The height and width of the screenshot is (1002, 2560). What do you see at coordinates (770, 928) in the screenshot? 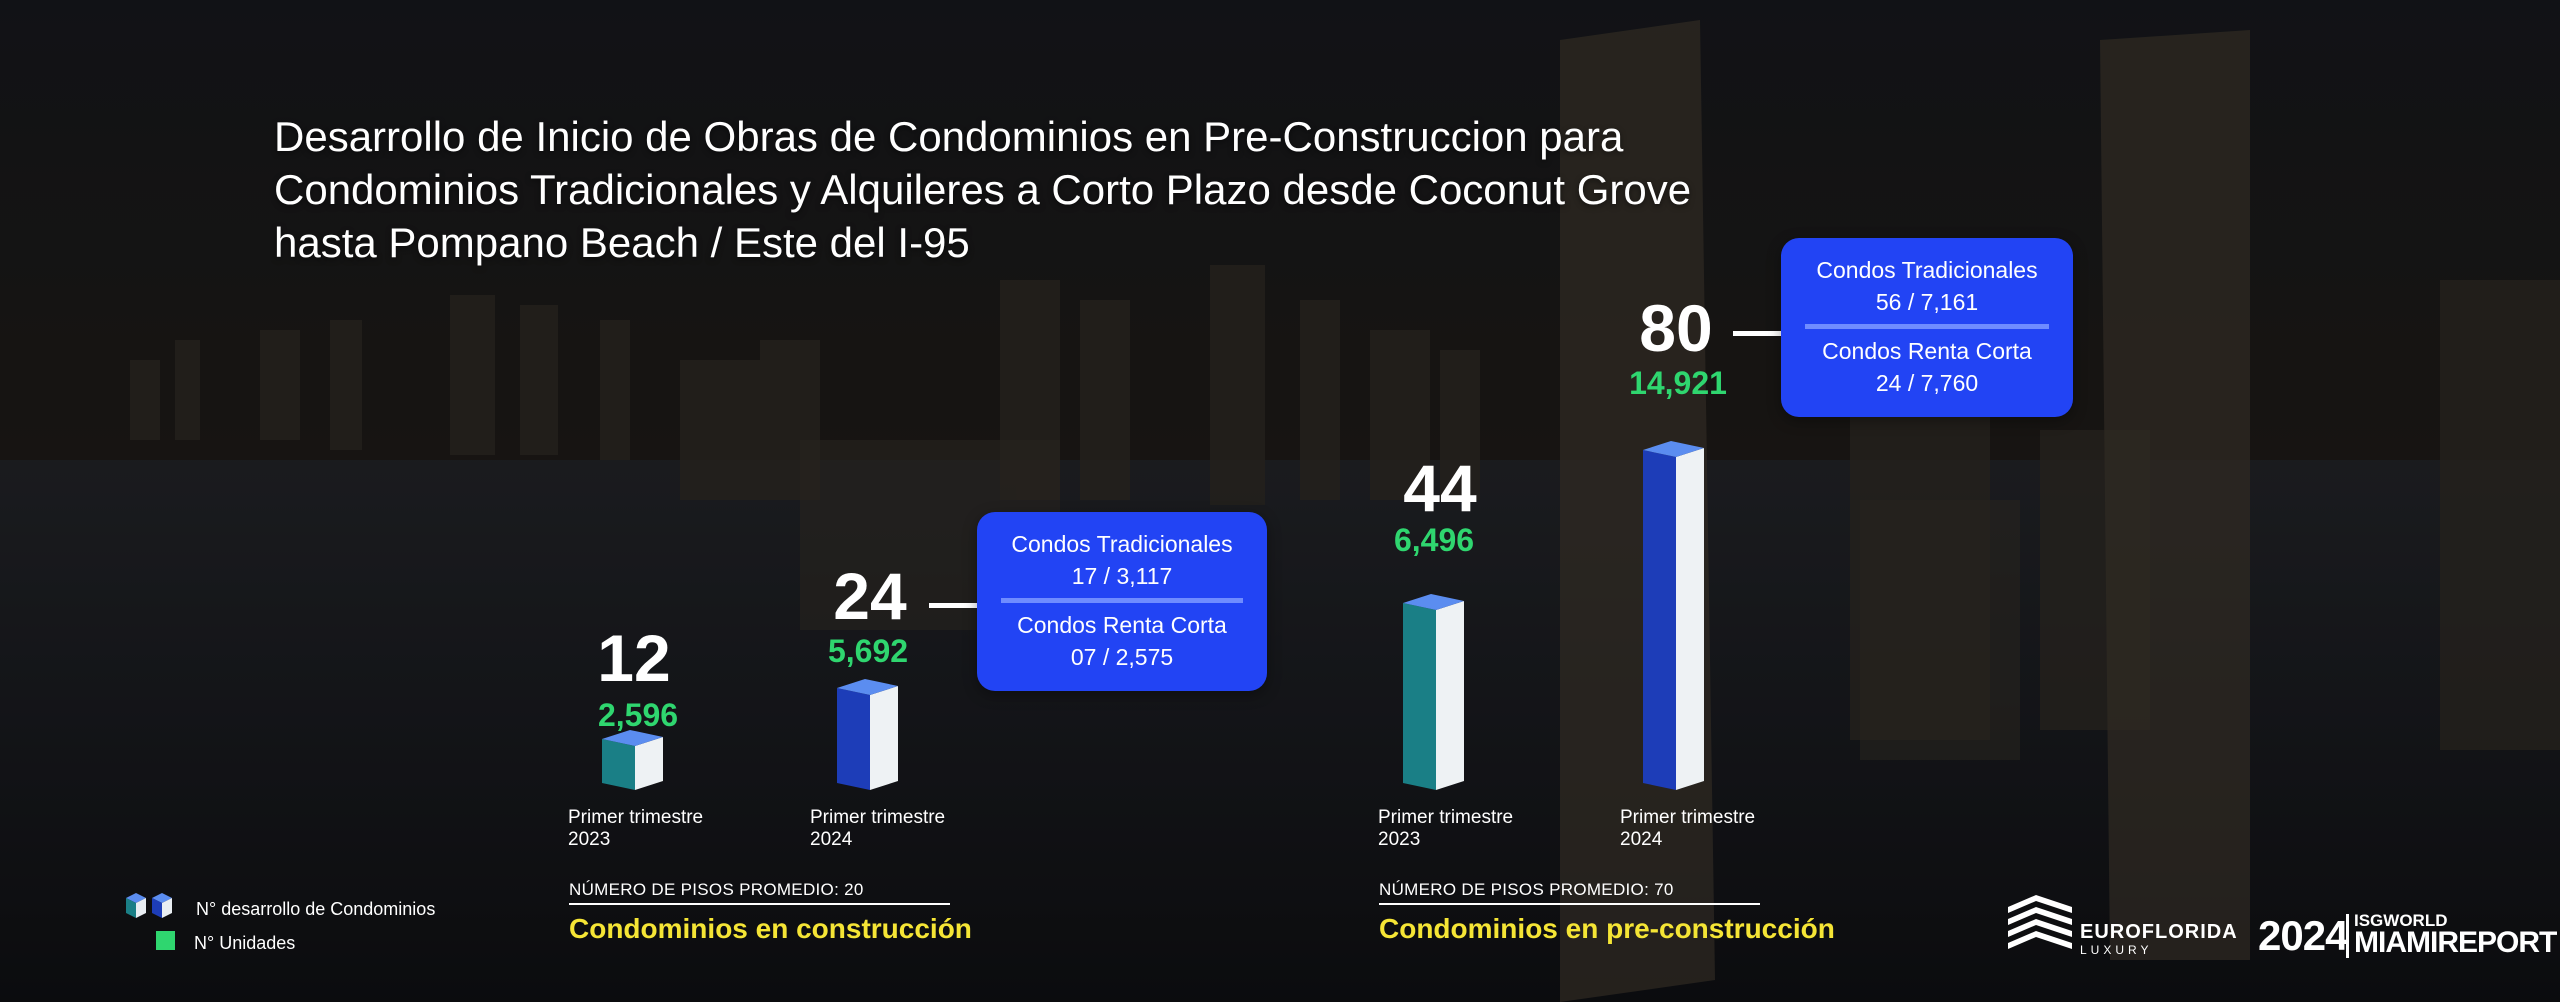
I see `section-title-g1: Condominios en construcción` at bounding box center [770, 928].